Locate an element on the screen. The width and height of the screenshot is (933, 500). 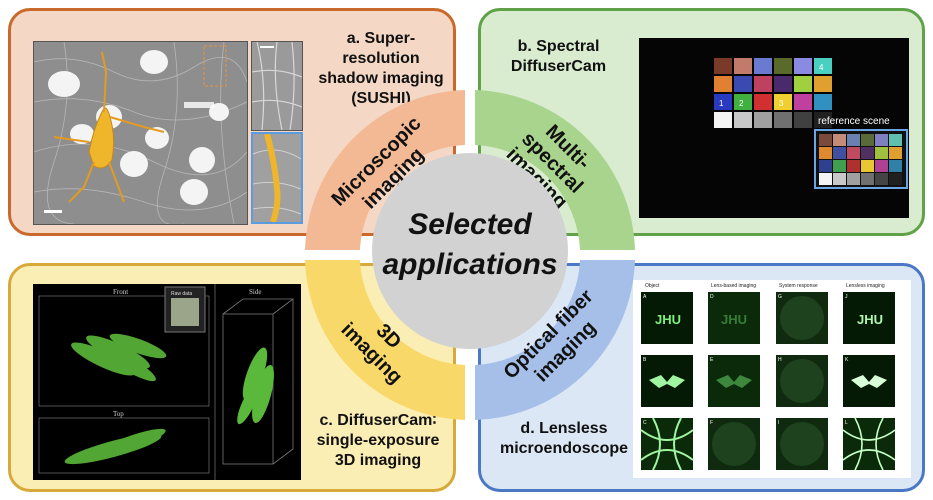
cell-label-a: A is located at coordinates (645, 297).